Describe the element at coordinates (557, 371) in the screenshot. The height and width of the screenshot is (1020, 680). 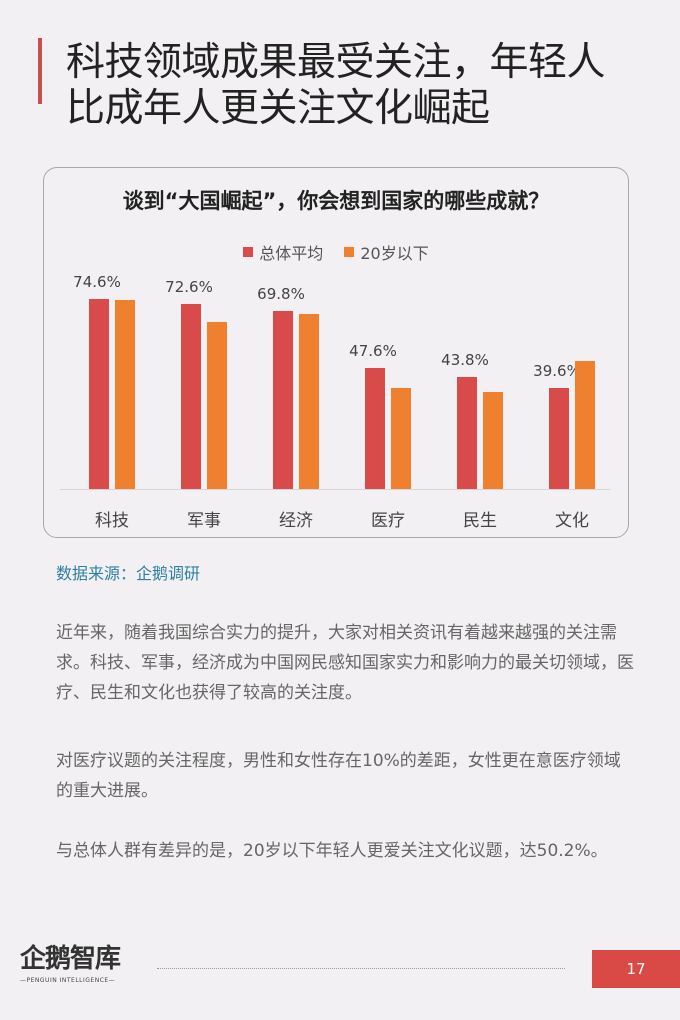
I see `bar-value-label: 39.6%` at that location.